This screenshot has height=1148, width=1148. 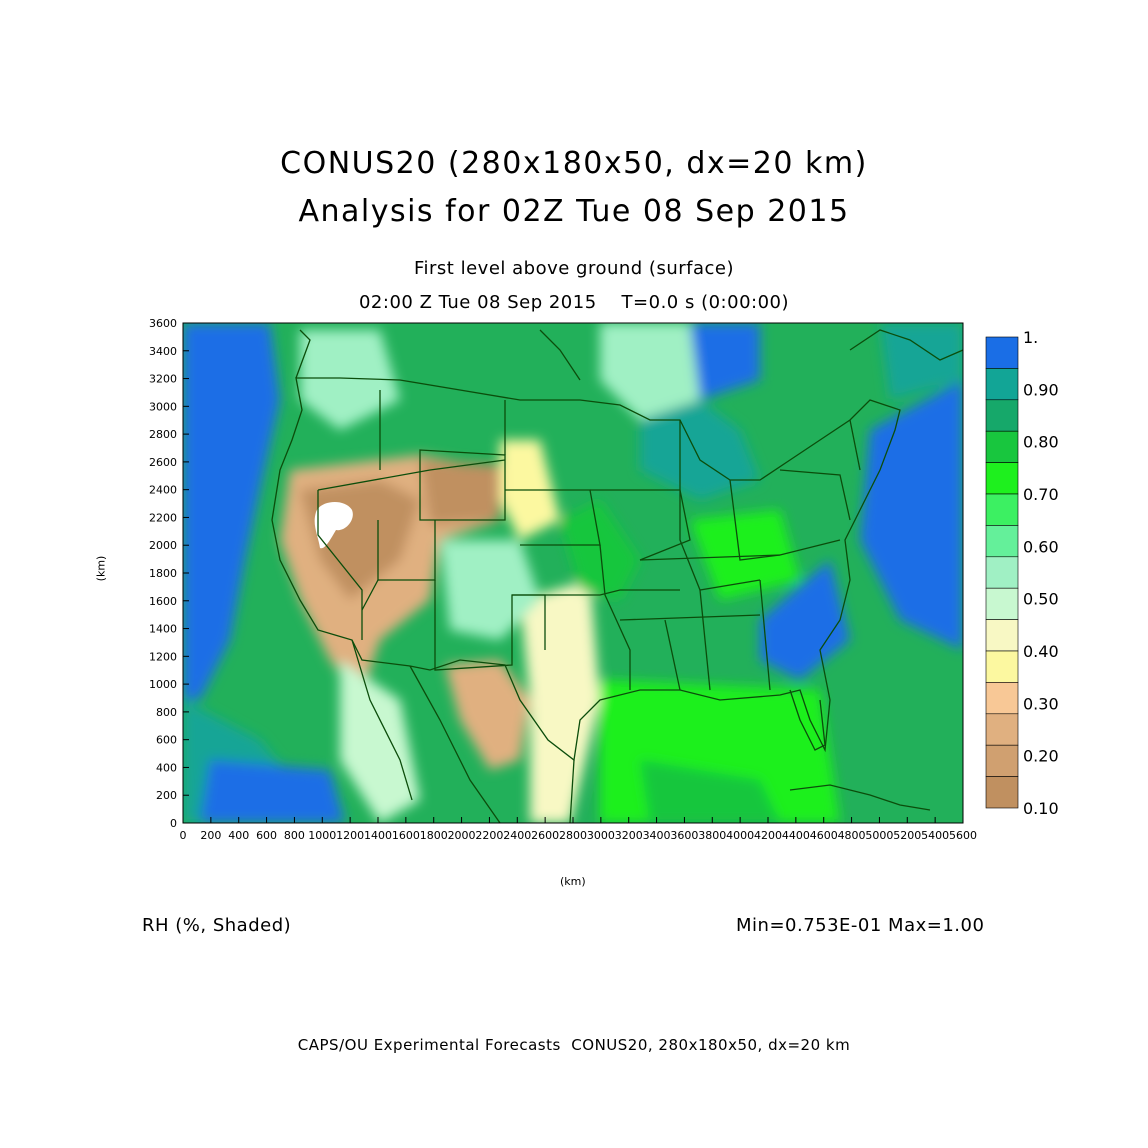 I want to click on x-tick-label: 2600, so click(x=545, y=835).